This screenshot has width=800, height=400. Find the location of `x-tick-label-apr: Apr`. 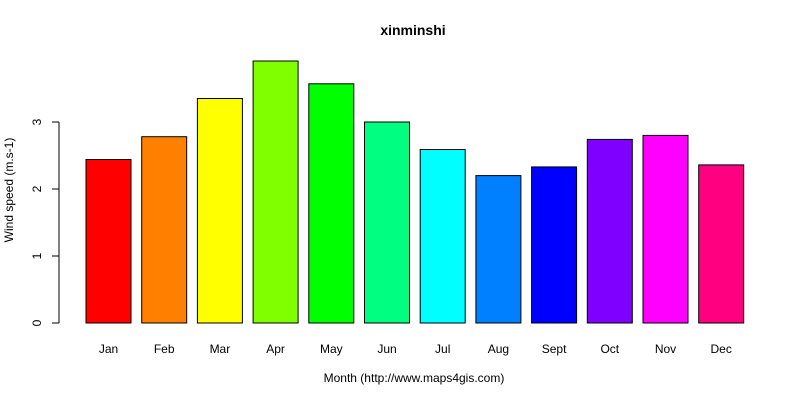

x-tick-label-apr: Apr is located at coordinates (275, 349).